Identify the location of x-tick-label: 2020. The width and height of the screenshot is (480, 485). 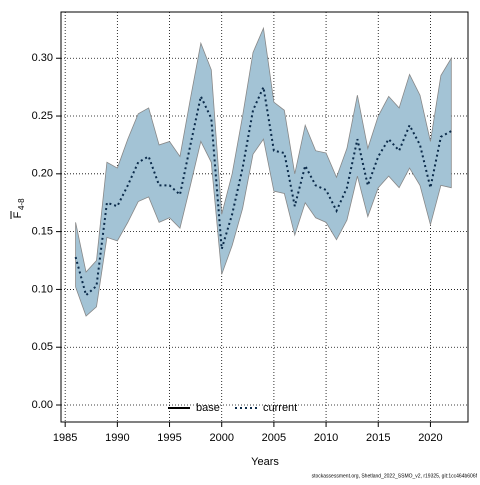
(430, 438).